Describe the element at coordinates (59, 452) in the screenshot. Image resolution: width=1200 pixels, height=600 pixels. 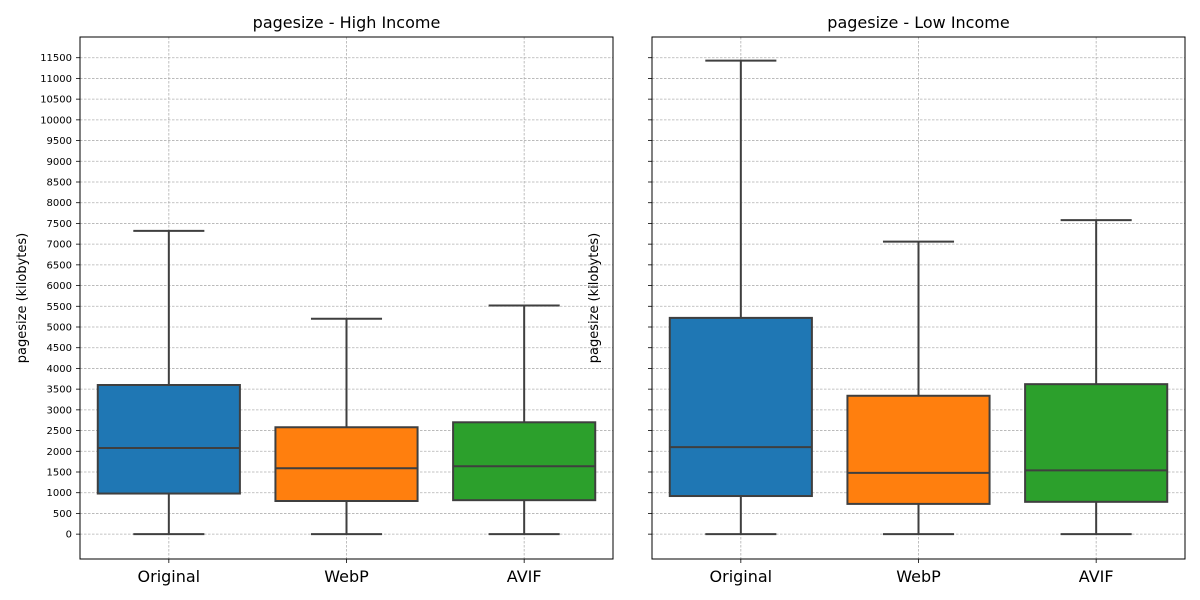
I see `y-tick-label: 2000` at that location.